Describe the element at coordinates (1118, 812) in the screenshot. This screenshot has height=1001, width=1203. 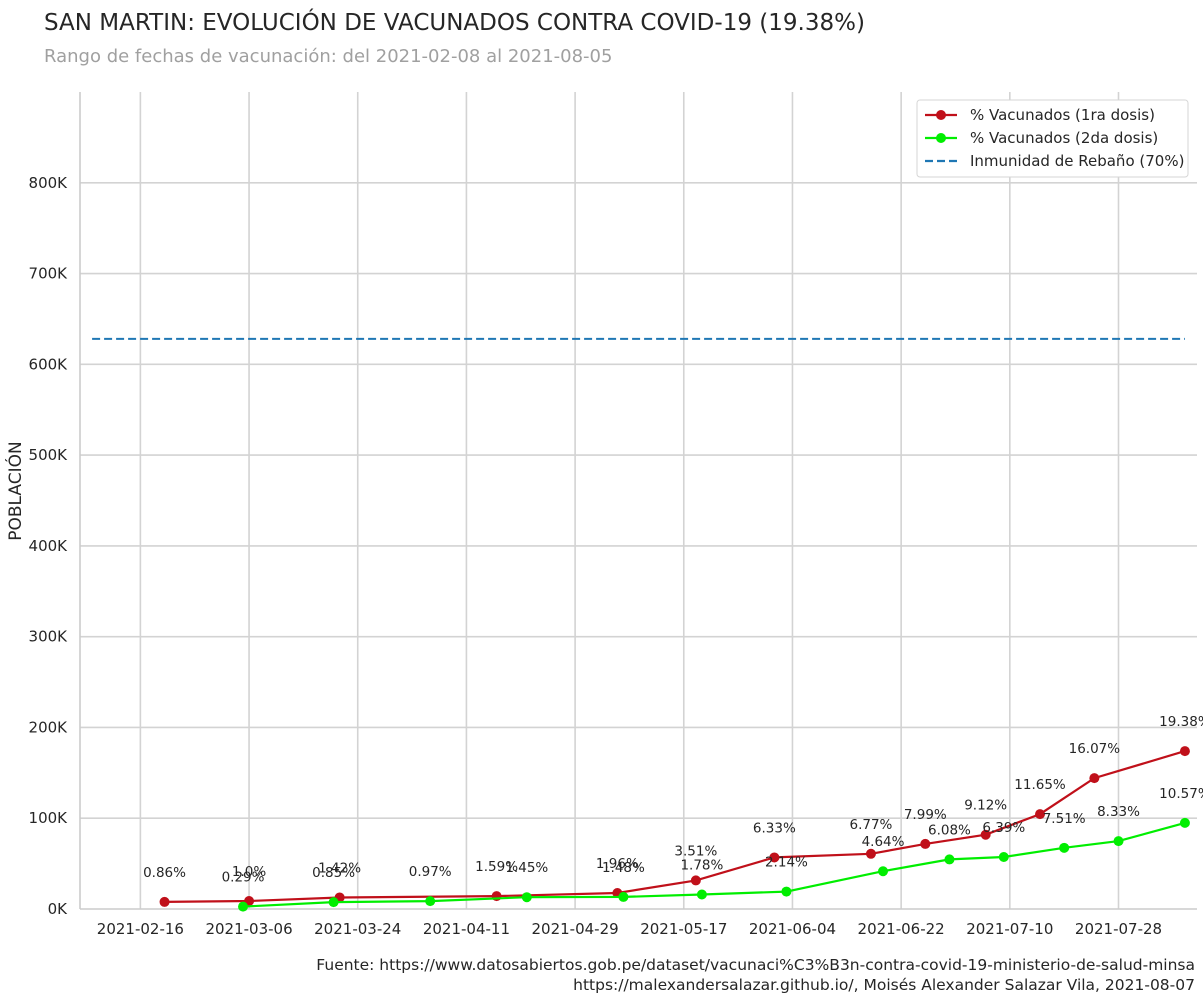
I see `data-label: 8.33%` at that location.